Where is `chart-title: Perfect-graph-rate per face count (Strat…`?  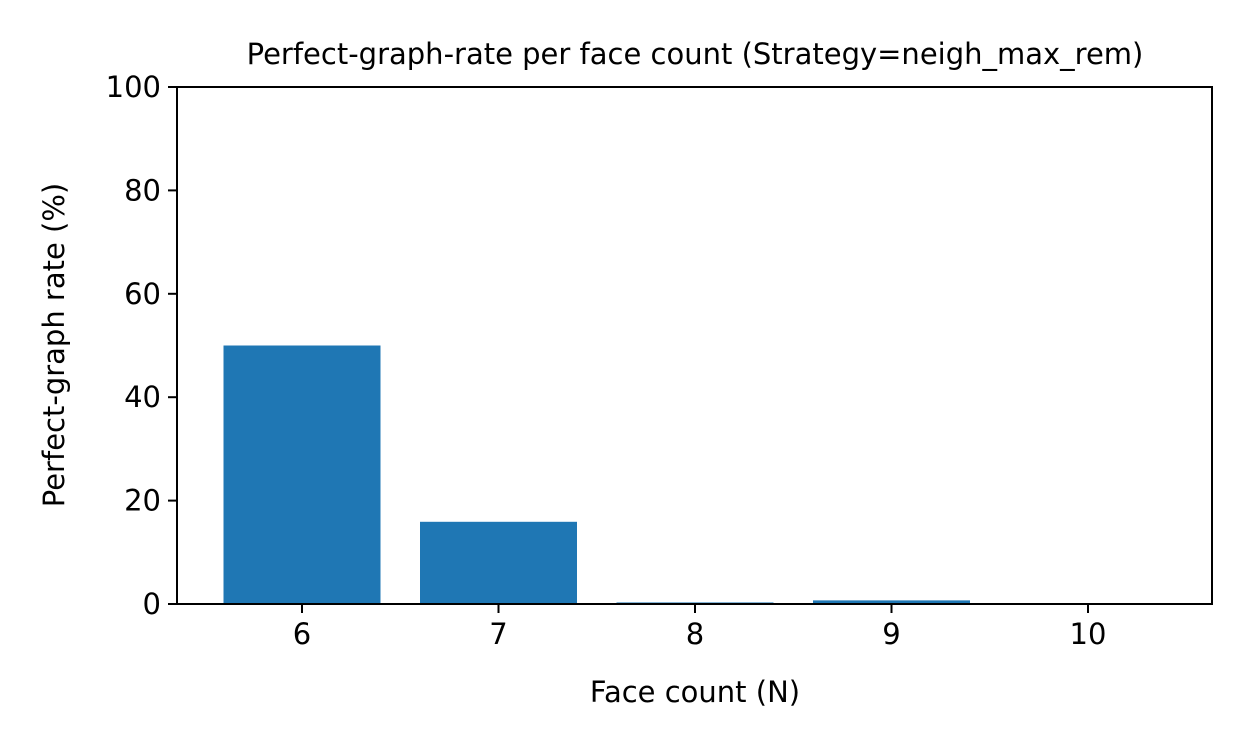 chart-title: Perfect-graph-rate per face count (Strat… is located at coordinates (695, 54).